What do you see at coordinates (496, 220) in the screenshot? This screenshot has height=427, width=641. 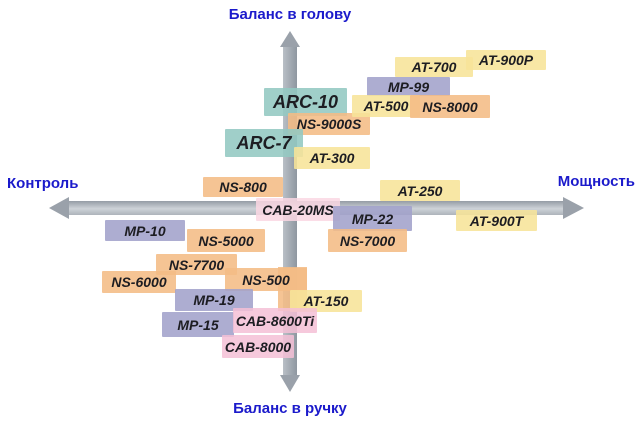 I see `product-box-AT-900T: AT-900T` at bounding box center [496, 220].